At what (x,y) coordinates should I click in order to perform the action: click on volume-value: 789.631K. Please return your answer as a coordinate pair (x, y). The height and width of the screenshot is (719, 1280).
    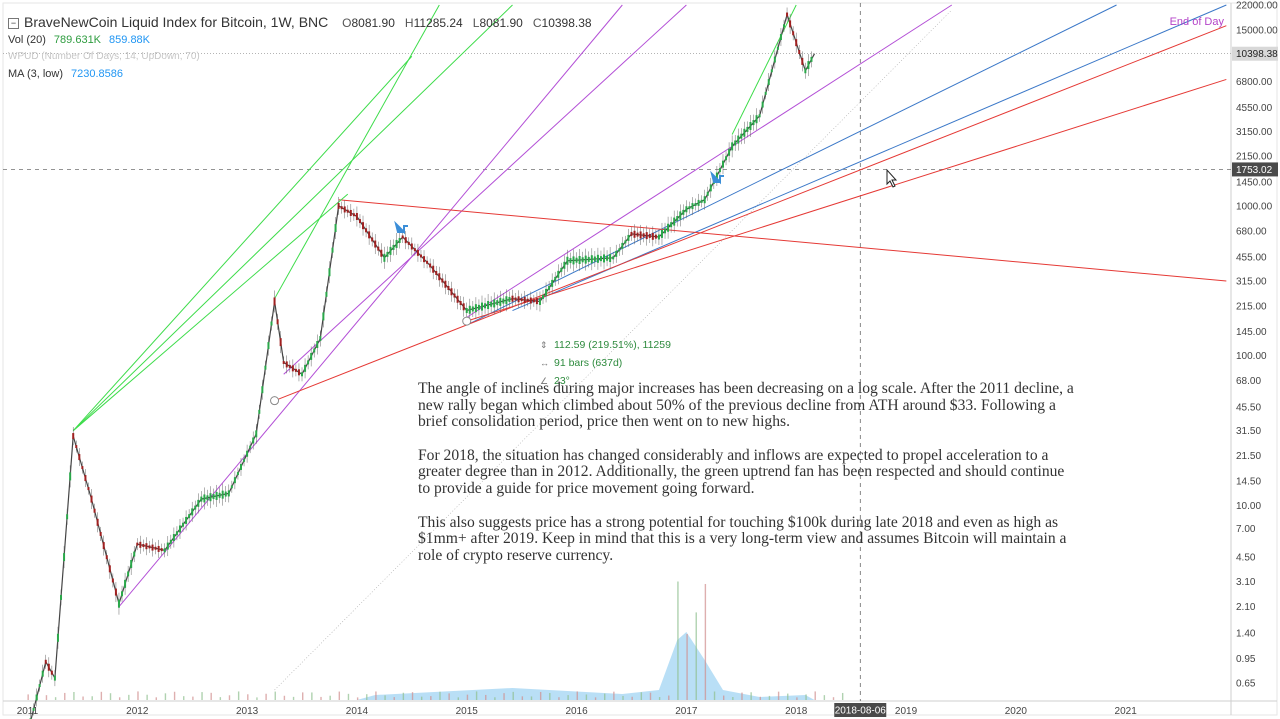
    Looking at the image, I should click on (77, 40).